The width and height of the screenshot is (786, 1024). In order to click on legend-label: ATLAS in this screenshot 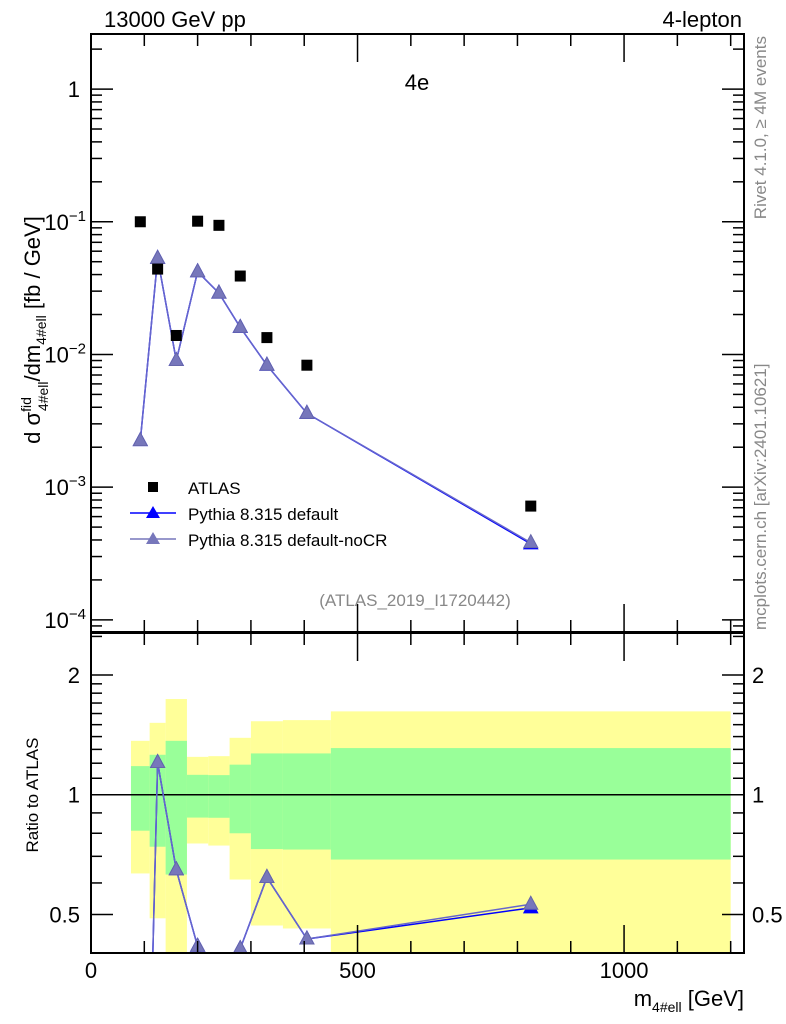, I will do `click(214, 488)`.